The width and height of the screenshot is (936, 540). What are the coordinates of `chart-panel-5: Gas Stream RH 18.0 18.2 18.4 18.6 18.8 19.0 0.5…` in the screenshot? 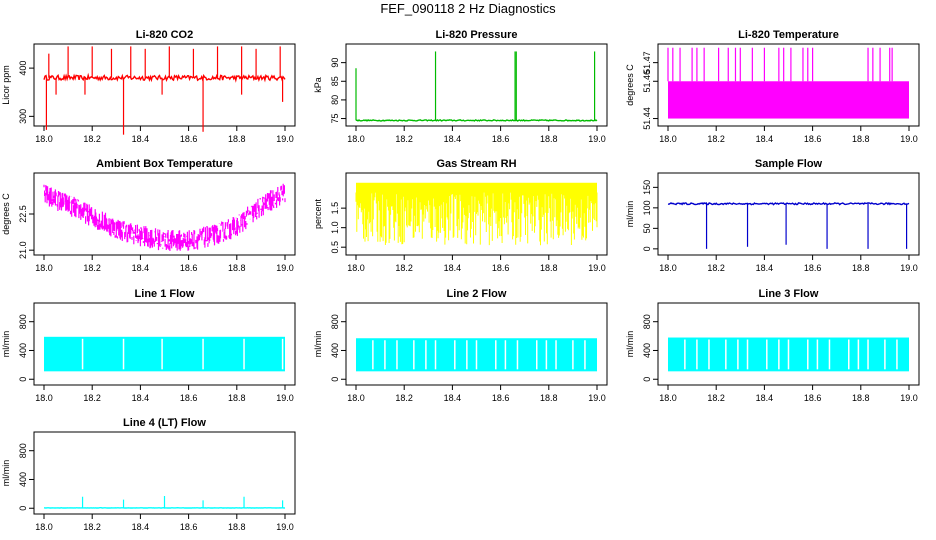 It's located at (460, 215).